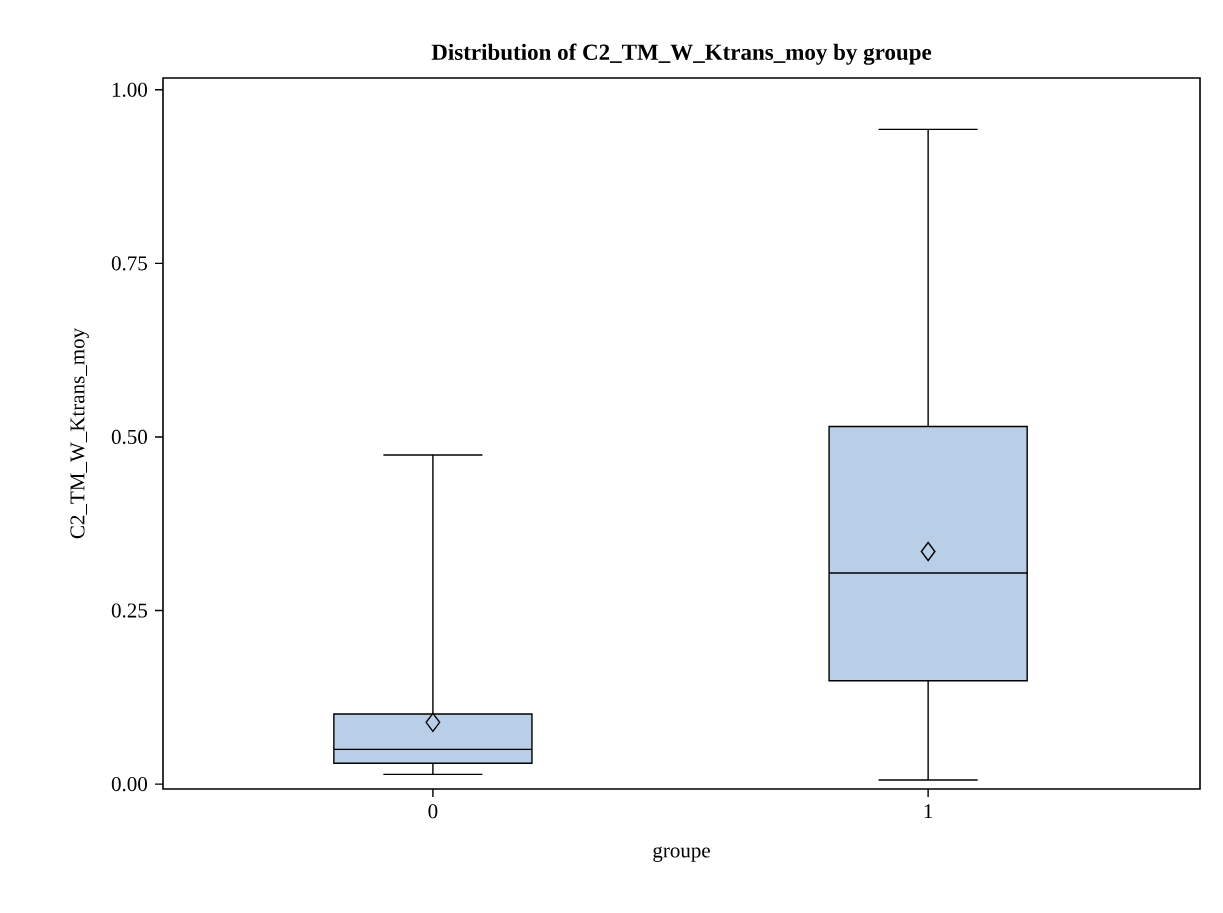  What do you see at coordinates (129, 784) in the screenshot?
I see `y-tick-label: 0.00` at bounding box center [129, 784].